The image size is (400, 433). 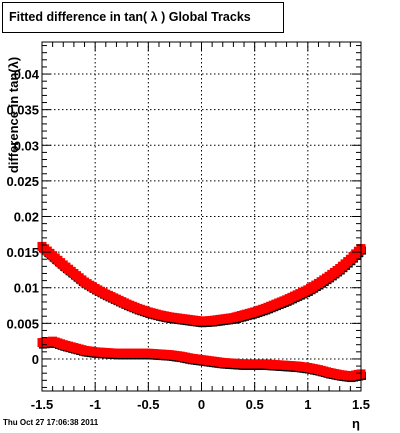 I want to click on y-tick-label: 0.035, so click(x=22, y=110).